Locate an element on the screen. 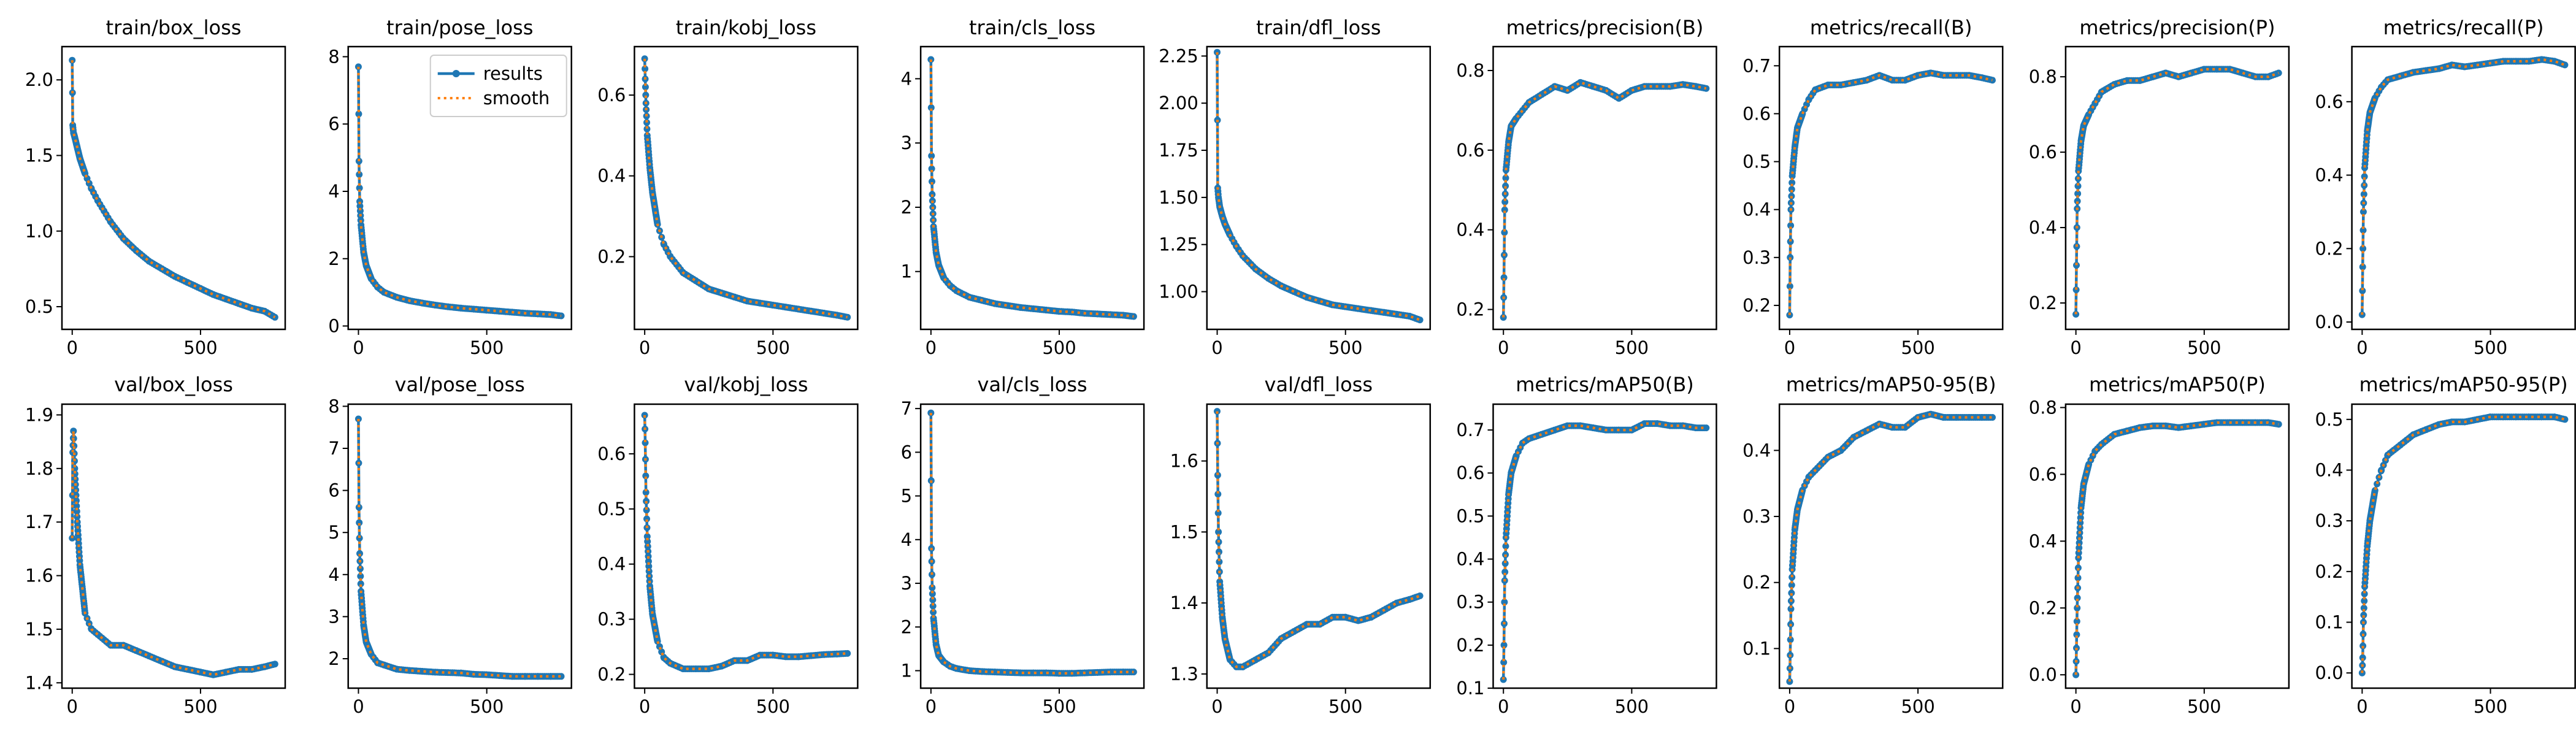 The height and width of the screenshot is (736, 2576). y-tick-label: 0.3 is located at coordinates (611, 619).